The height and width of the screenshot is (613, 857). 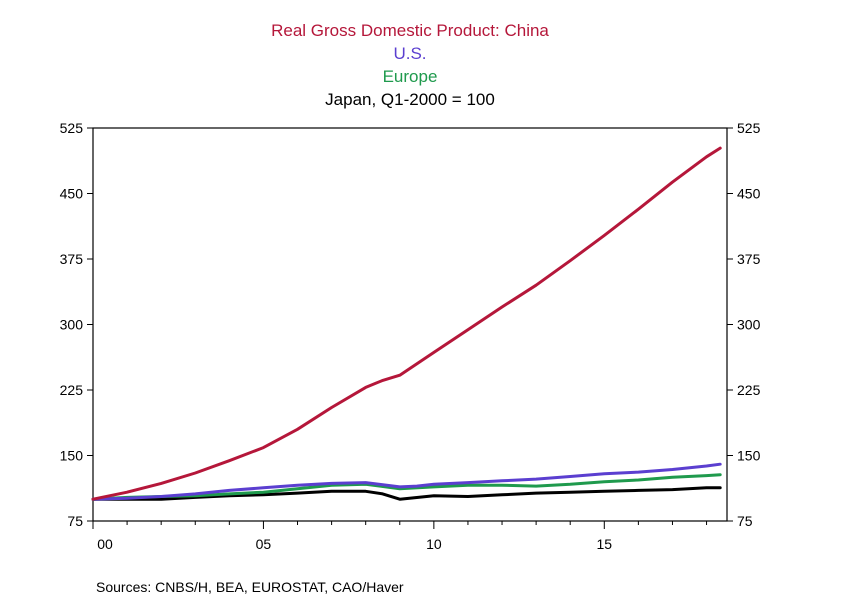 I want to click on left-y-tick-label: 525, so click(x=72, y=128).